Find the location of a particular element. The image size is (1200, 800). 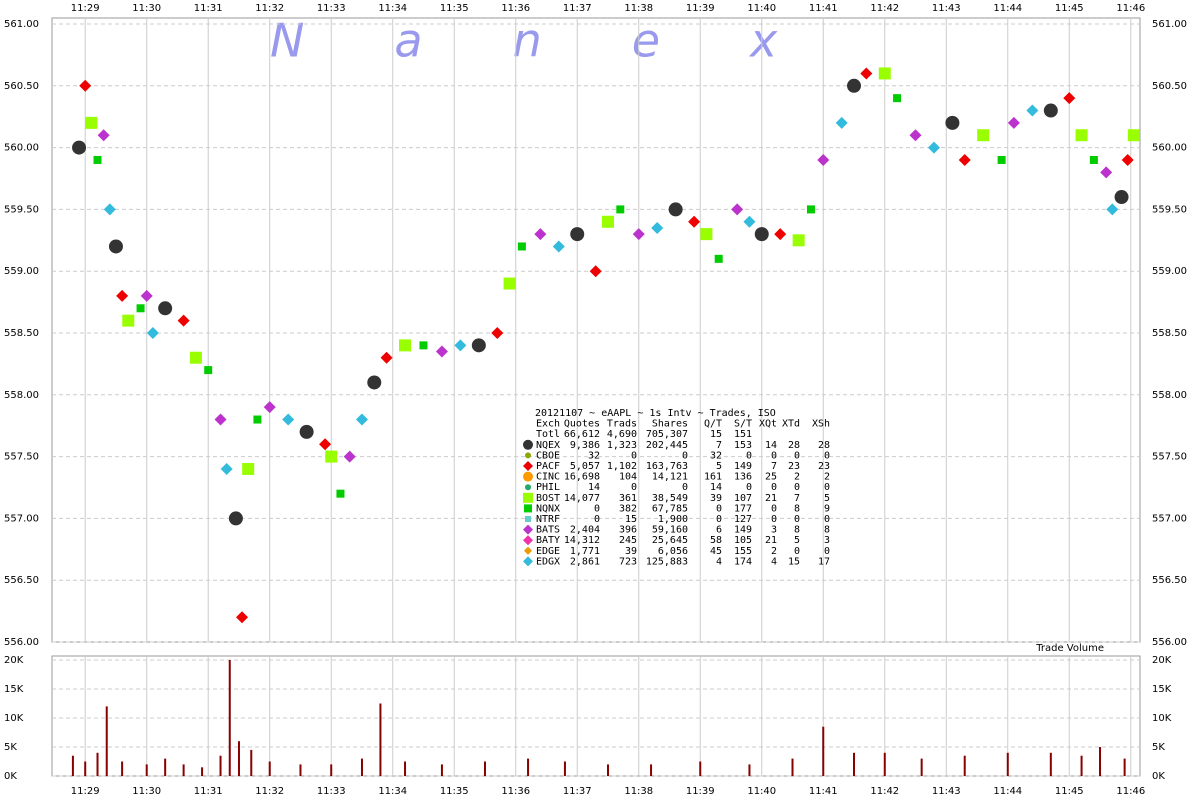

x-tick-label: 11:42 is located at coordinates (884, 791).